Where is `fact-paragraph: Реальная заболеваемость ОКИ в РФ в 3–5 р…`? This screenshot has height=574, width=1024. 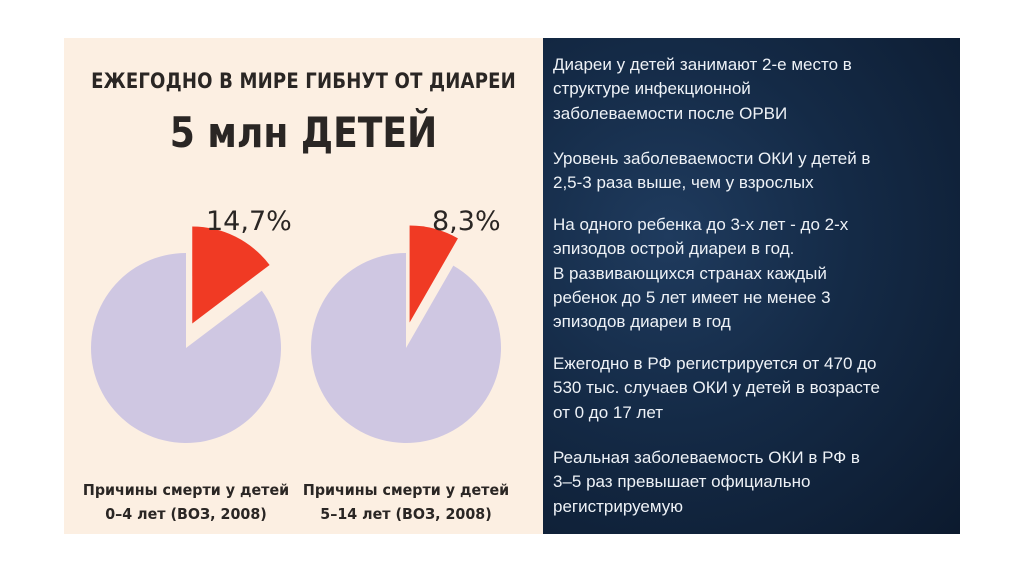
fact-paragraph: Реальная заболеваемость ОКИ в РФ в 3–5 р… is located at coordinates (706, 482).